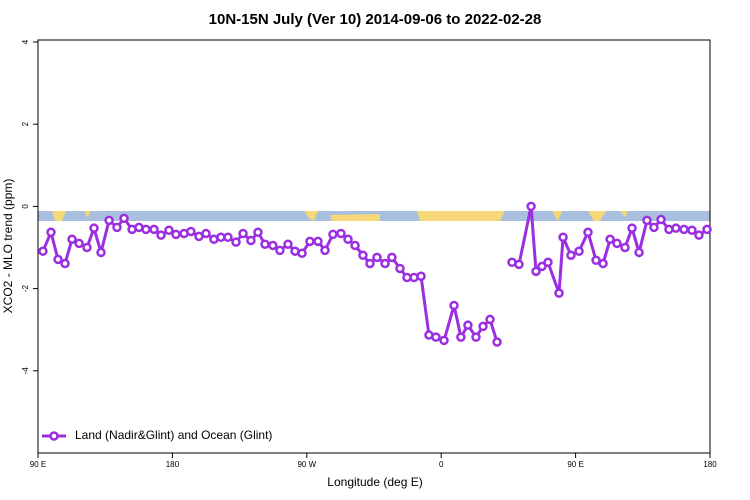 The image size is (750, 500). I want to click on y-tick-label: 2, so click(25, 123).